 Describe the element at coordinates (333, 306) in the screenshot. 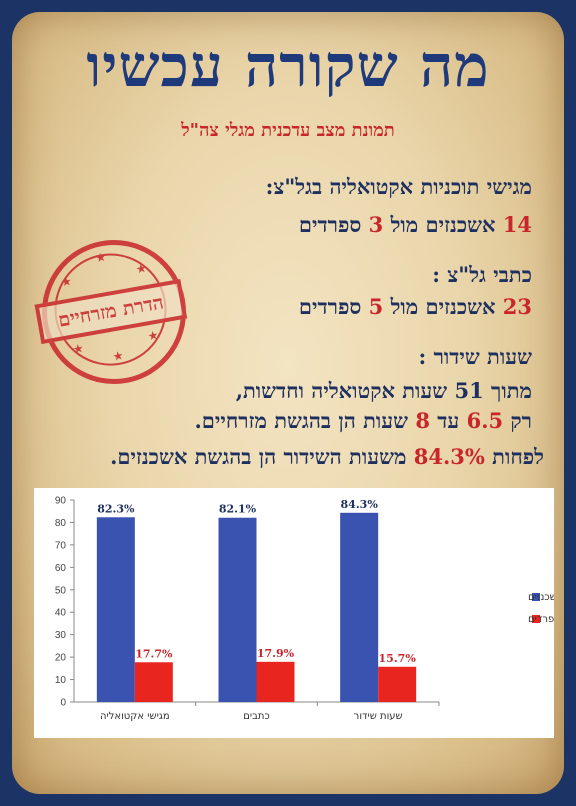

I see `writers-stat-text2: ספרדים` at that location.